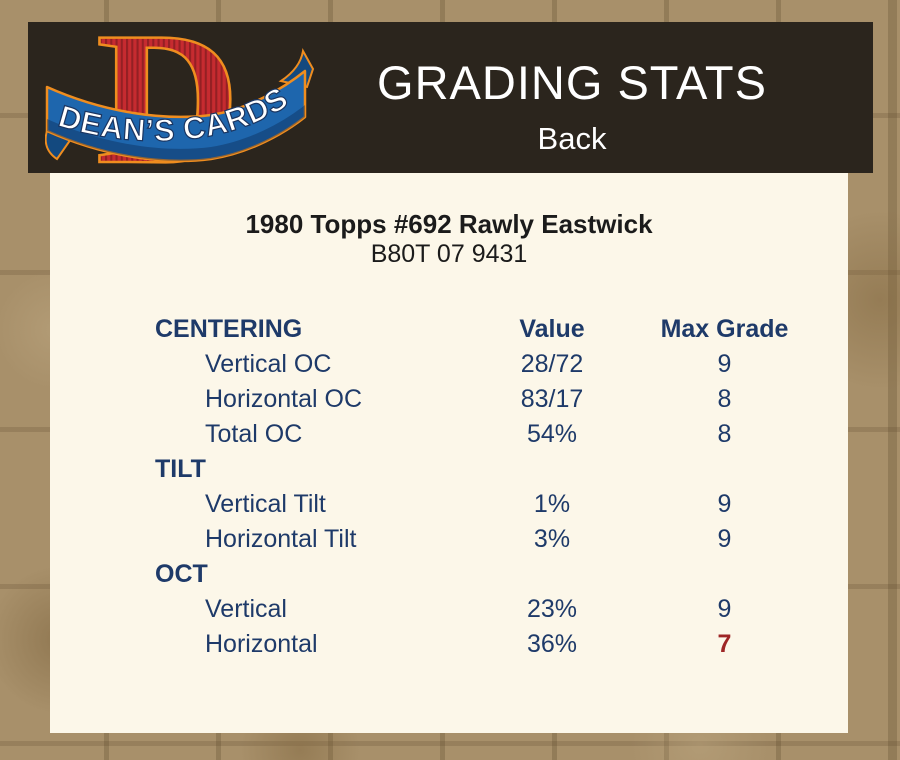  I want to click on back-link: Back, so click(572, 138).